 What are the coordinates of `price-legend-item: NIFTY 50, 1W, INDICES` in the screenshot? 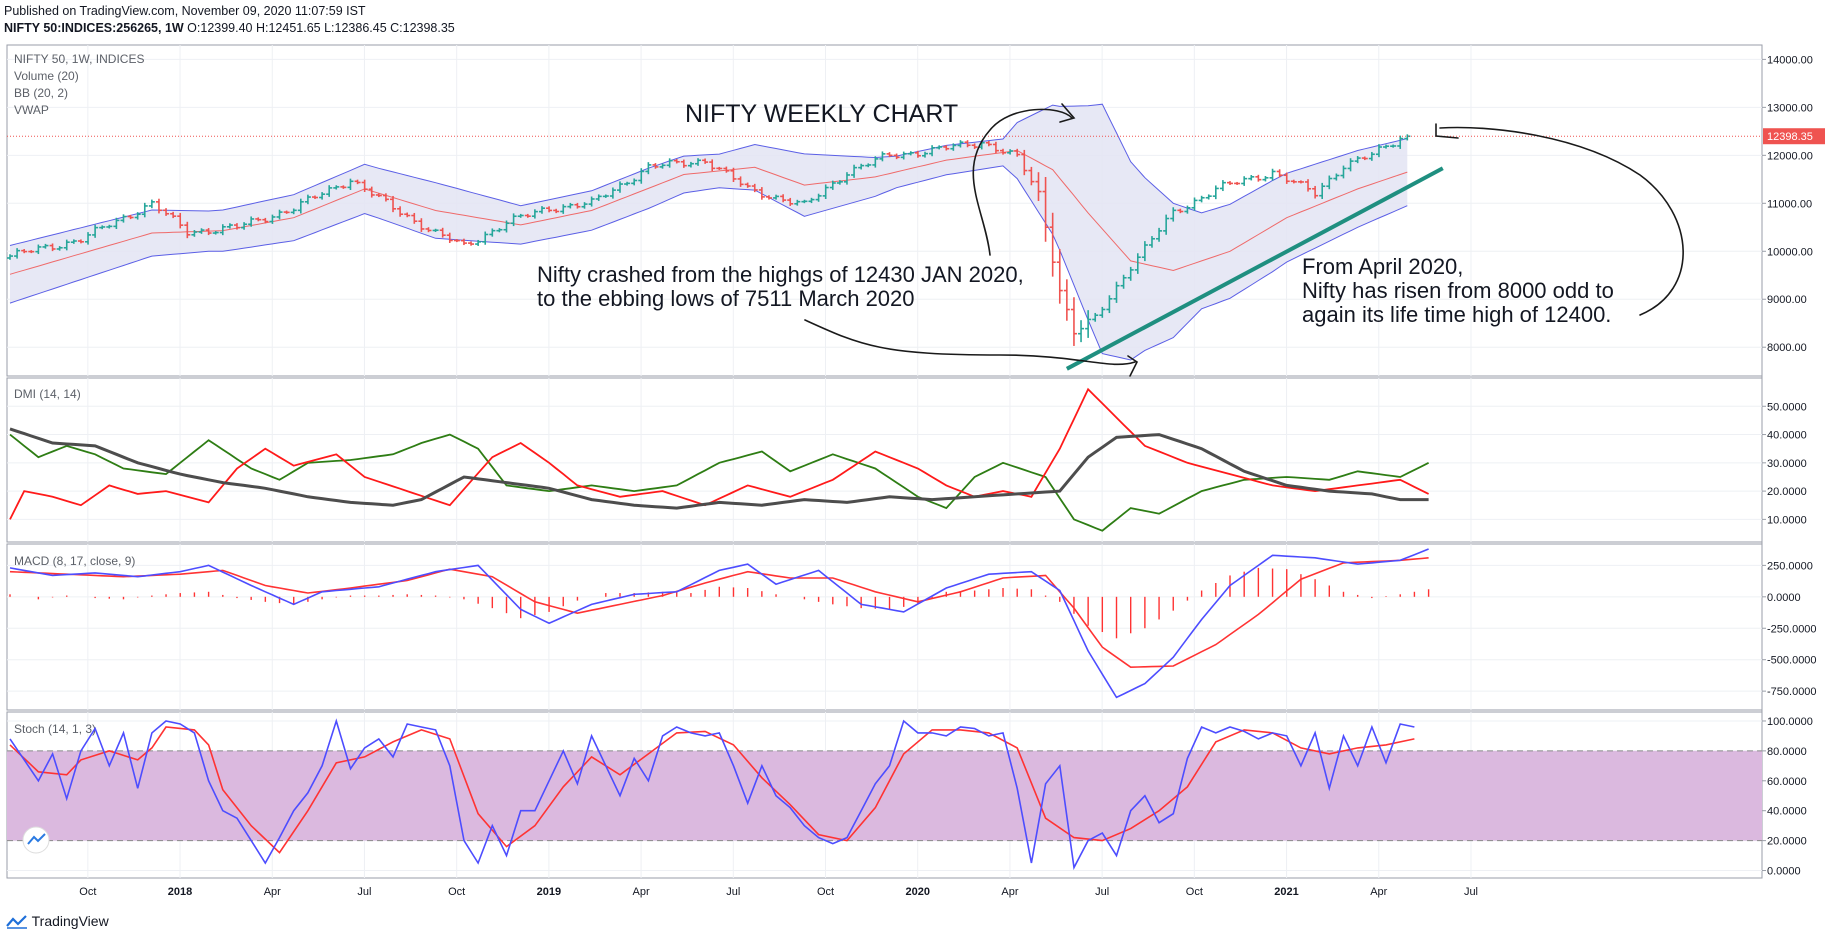 It's located at (79, 59).